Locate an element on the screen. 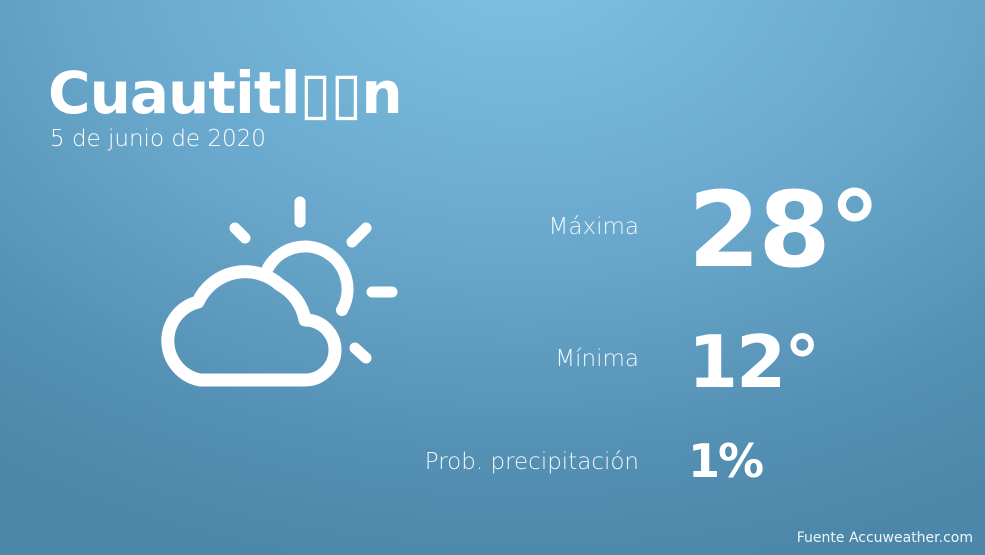 The image size is (985, 555). precip-value: 1% is located at coordinates (726, 461).